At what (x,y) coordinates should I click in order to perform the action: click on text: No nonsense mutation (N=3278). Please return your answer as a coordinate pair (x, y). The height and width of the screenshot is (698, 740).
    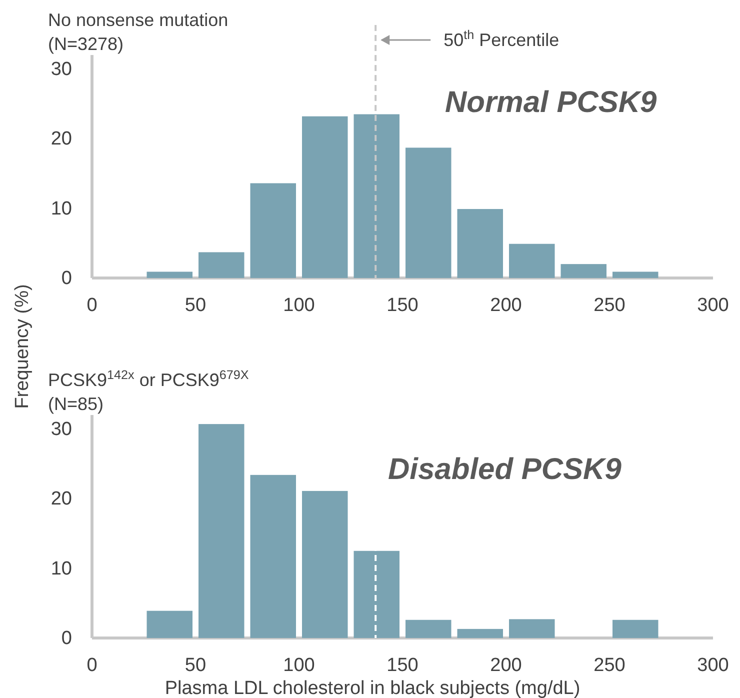
    Looking at the image, I should click on (138, 32).